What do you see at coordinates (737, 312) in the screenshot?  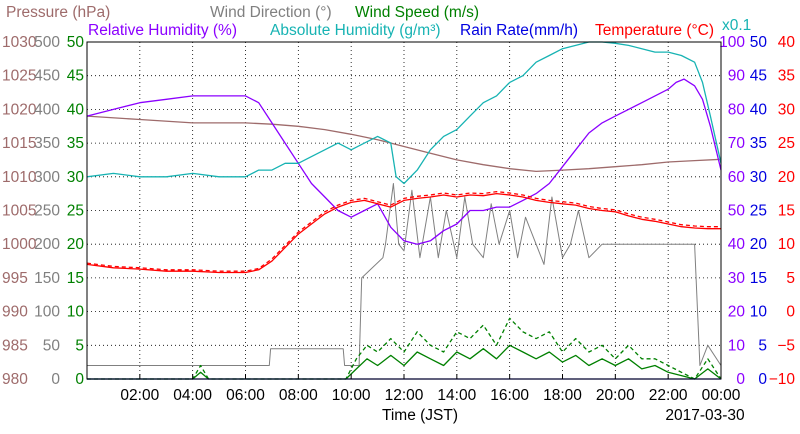 I see `y-tick-label-relative-humidity: 20` at bounding box center [737, 312].